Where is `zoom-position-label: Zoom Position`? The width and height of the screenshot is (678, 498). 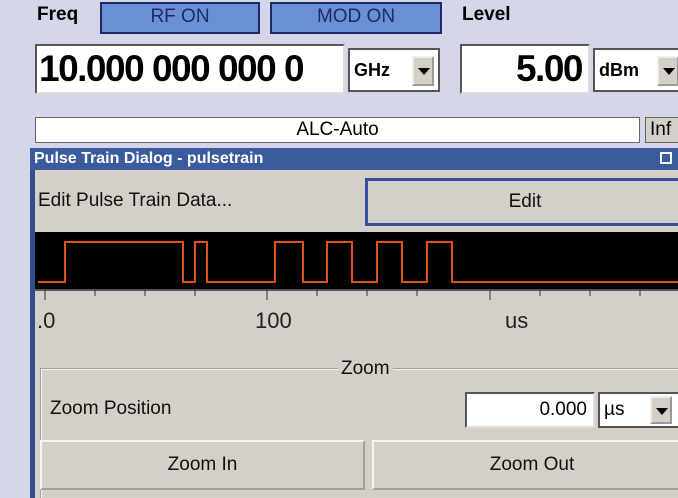 zoom-position-label: Zoom Position is located at coordinates (111, 408).